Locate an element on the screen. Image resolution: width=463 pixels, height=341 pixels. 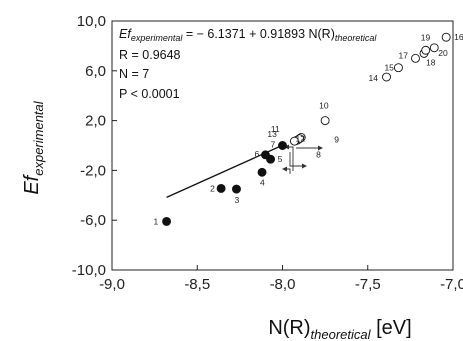
point-label-2: 2 is located at coordinates (212, 188).